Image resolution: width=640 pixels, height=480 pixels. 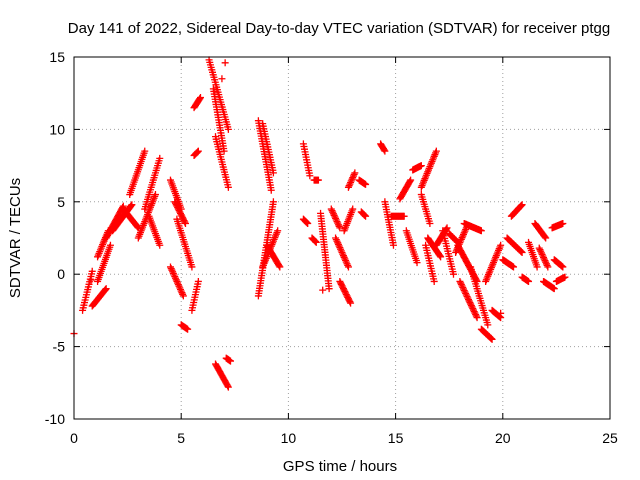 I want to click on x-tick-label: 25, so click(x=610, y=438).